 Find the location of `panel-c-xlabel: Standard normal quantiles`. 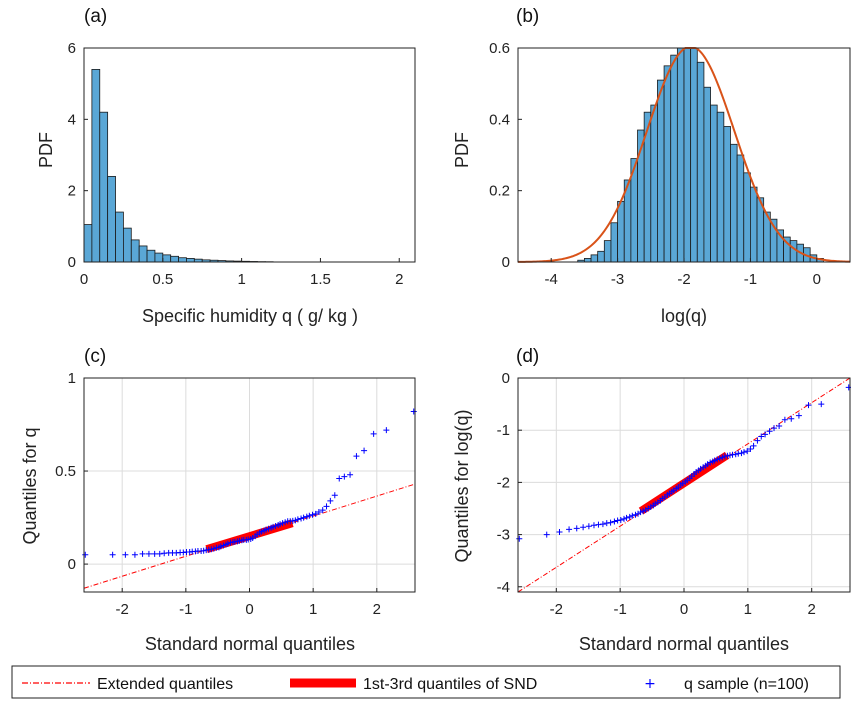

panel-c-xlabel: Standard normal quantiles is located at coordinates (250, 644).